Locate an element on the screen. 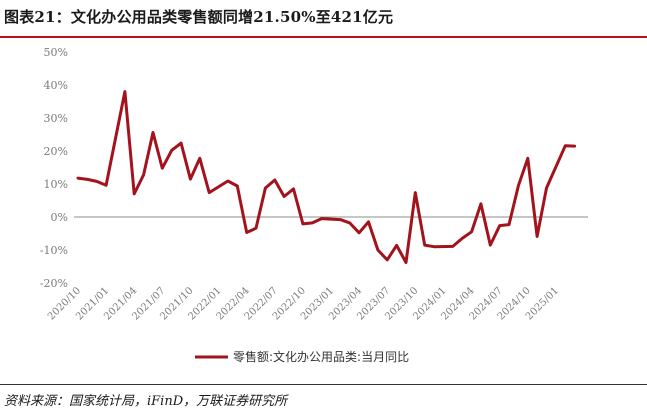 Image resolution: width=647 pixels, height=416 pixels. title-rule is located at coordinates (323, 37).